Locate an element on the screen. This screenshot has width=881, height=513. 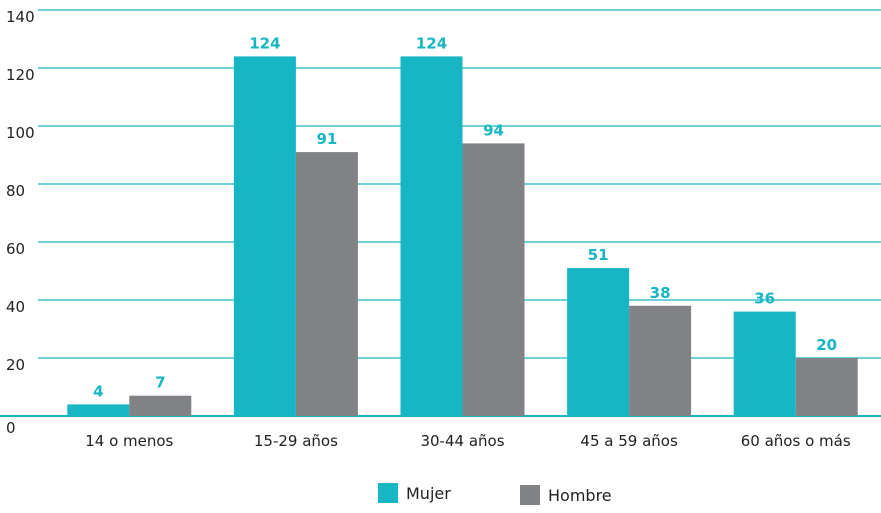
x-category-label: 30-44 años is located at coordinates (462, 441).